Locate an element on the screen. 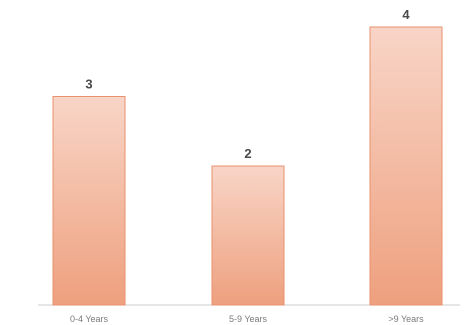 The height and width of the screenshot is (325, 475). x-tick-label: 0-4 Years is located at coordinates (89, 319).